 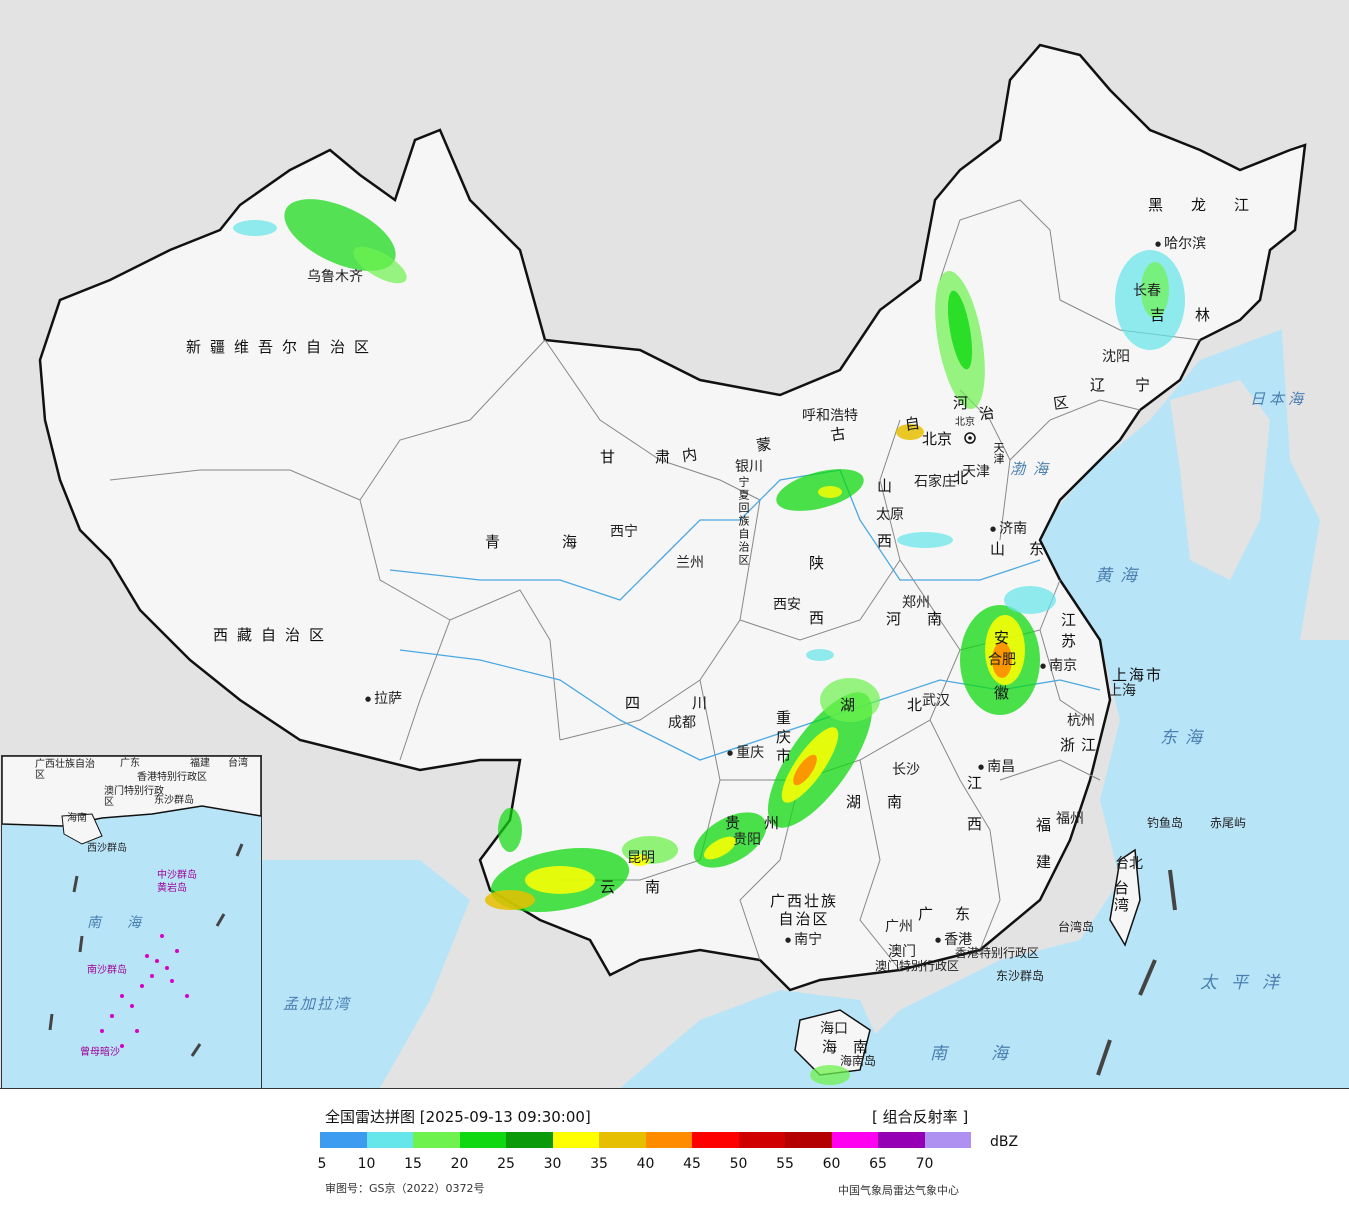 I want to click on inset-label: 中沙群岛, so click(x=177, y=875).